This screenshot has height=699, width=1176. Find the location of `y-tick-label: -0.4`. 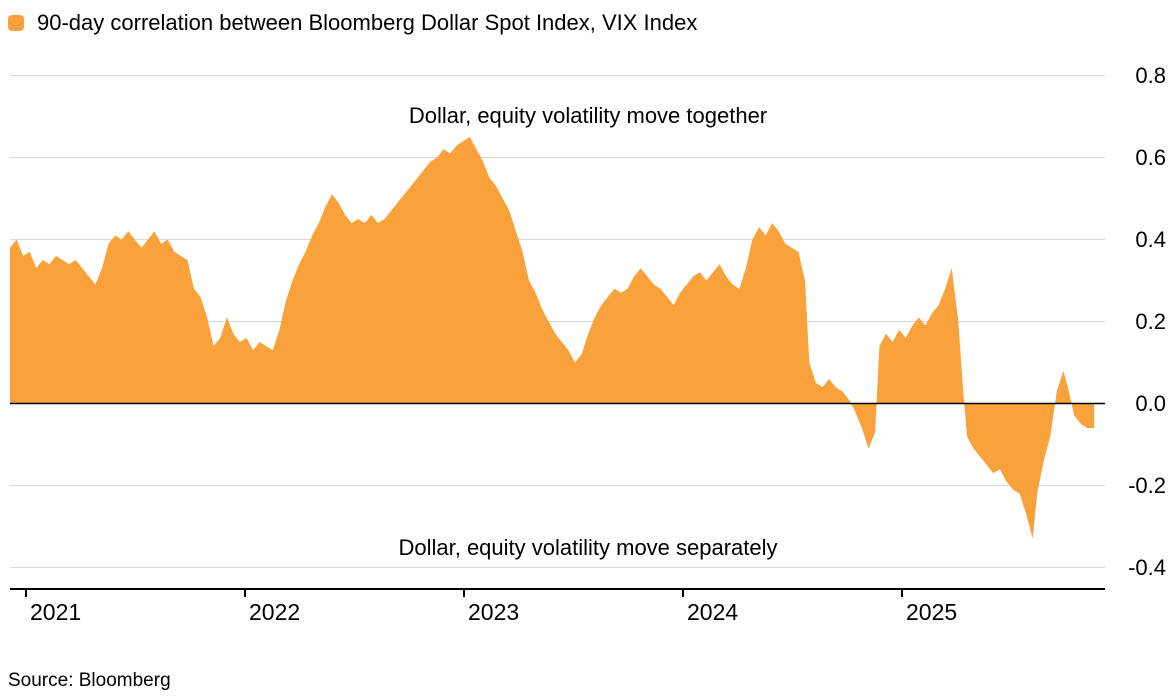

y-tick-label: -0.4 is located at coordinates (1147, 567).